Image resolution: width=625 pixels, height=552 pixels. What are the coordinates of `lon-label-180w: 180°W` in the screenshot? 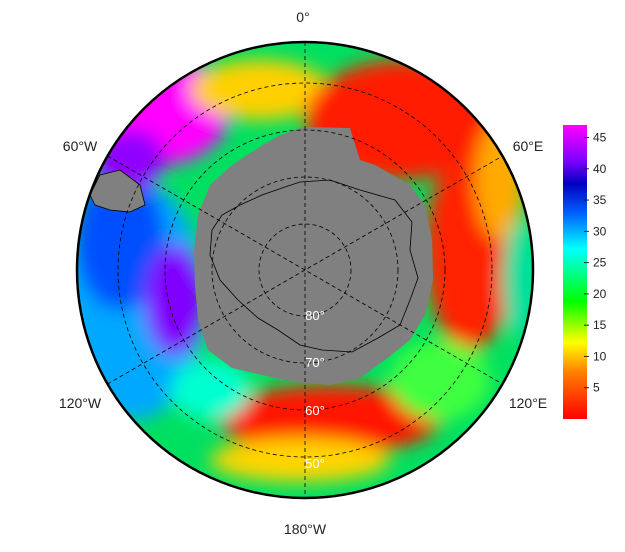 It's located at (305, 529).